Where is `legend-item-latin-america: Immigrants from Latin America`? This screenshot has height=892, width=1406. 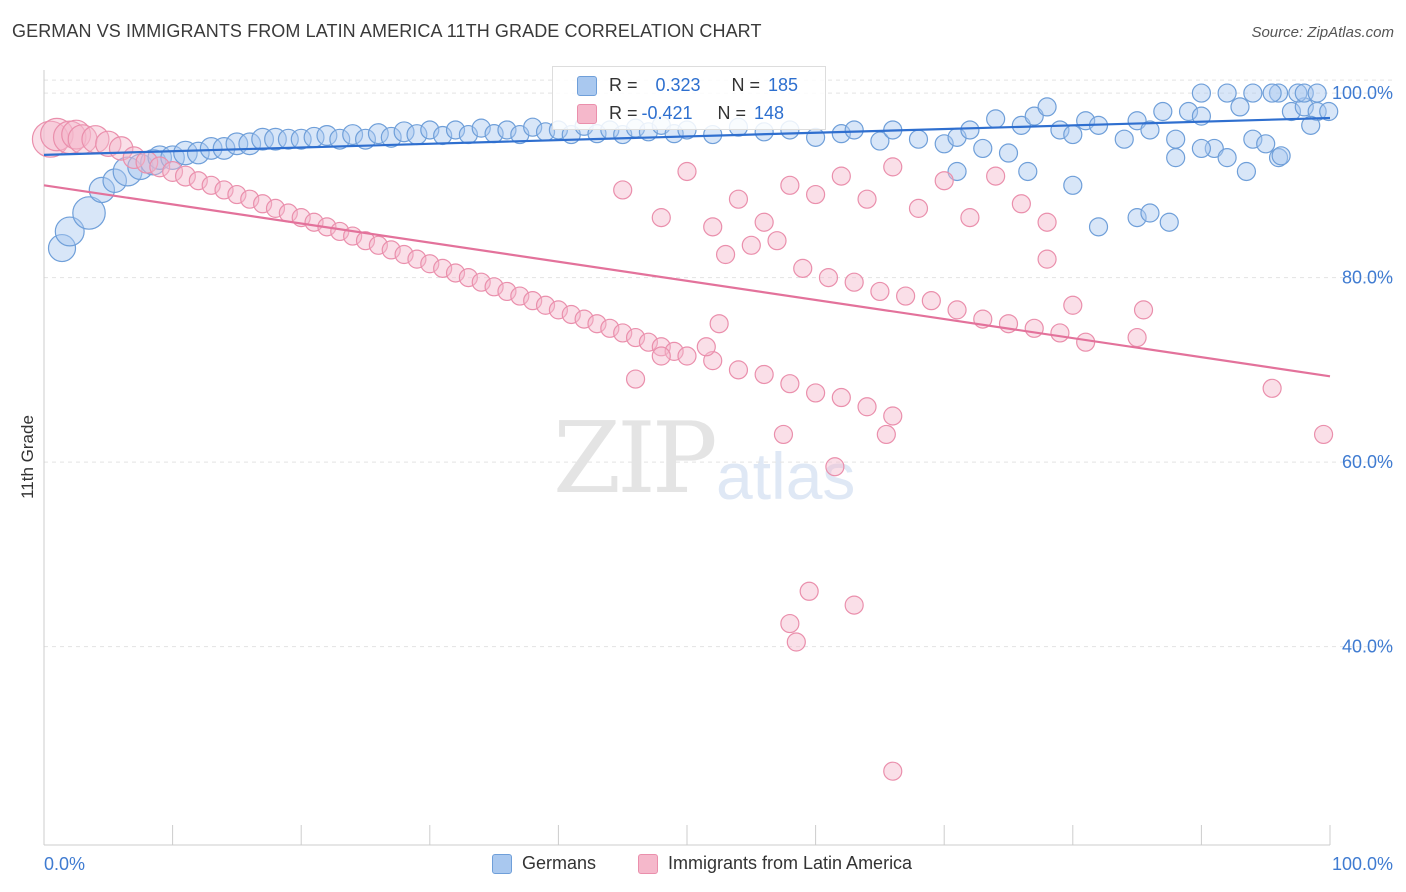 legend-item-latin-america: Immigrants from Latin America is located at coordinates (775, 863).